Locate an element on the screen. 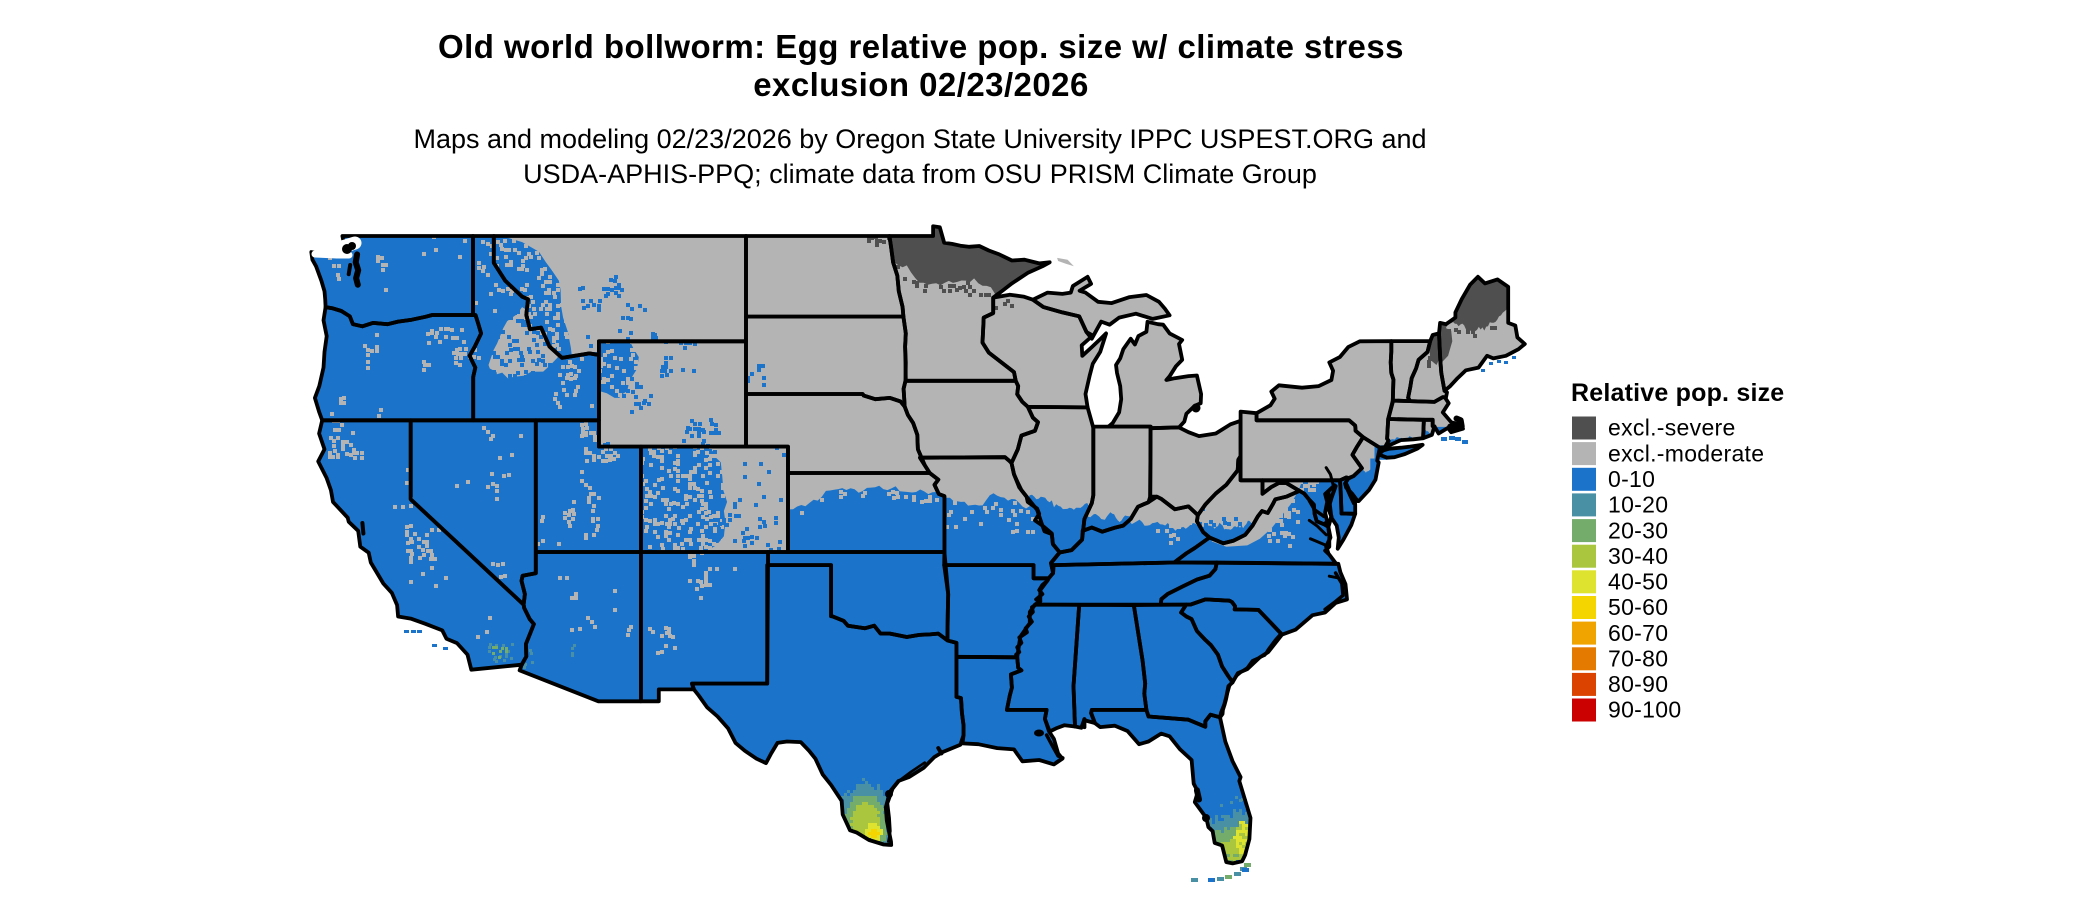 This screenshot has width=2100, height=897. svg-text: Relative pop. size is located at coordinates (1677, 393).